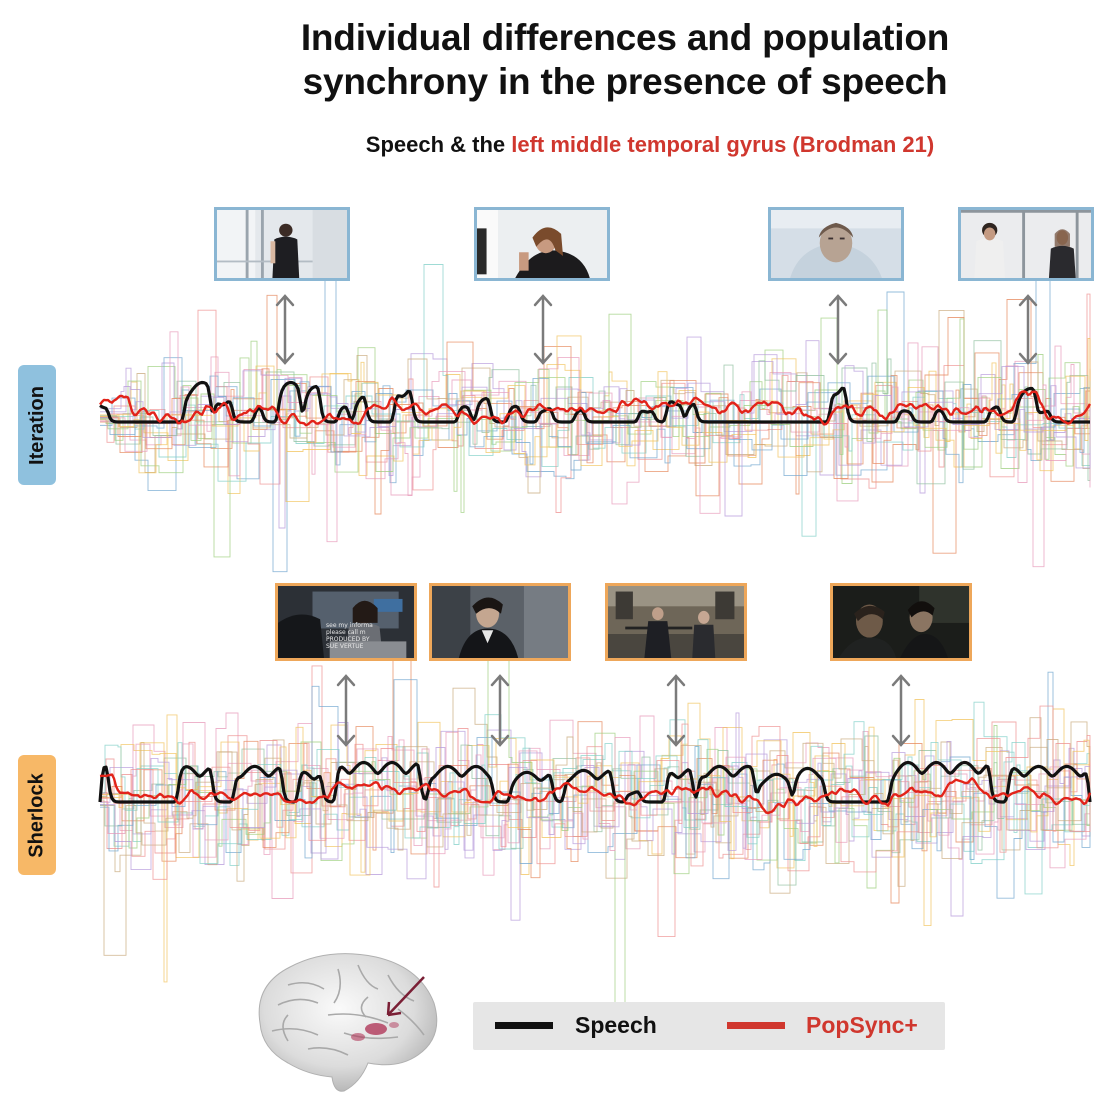 The image size is (1120, 1101). I want to click on iteration-popsync-line, so click(595, 408).